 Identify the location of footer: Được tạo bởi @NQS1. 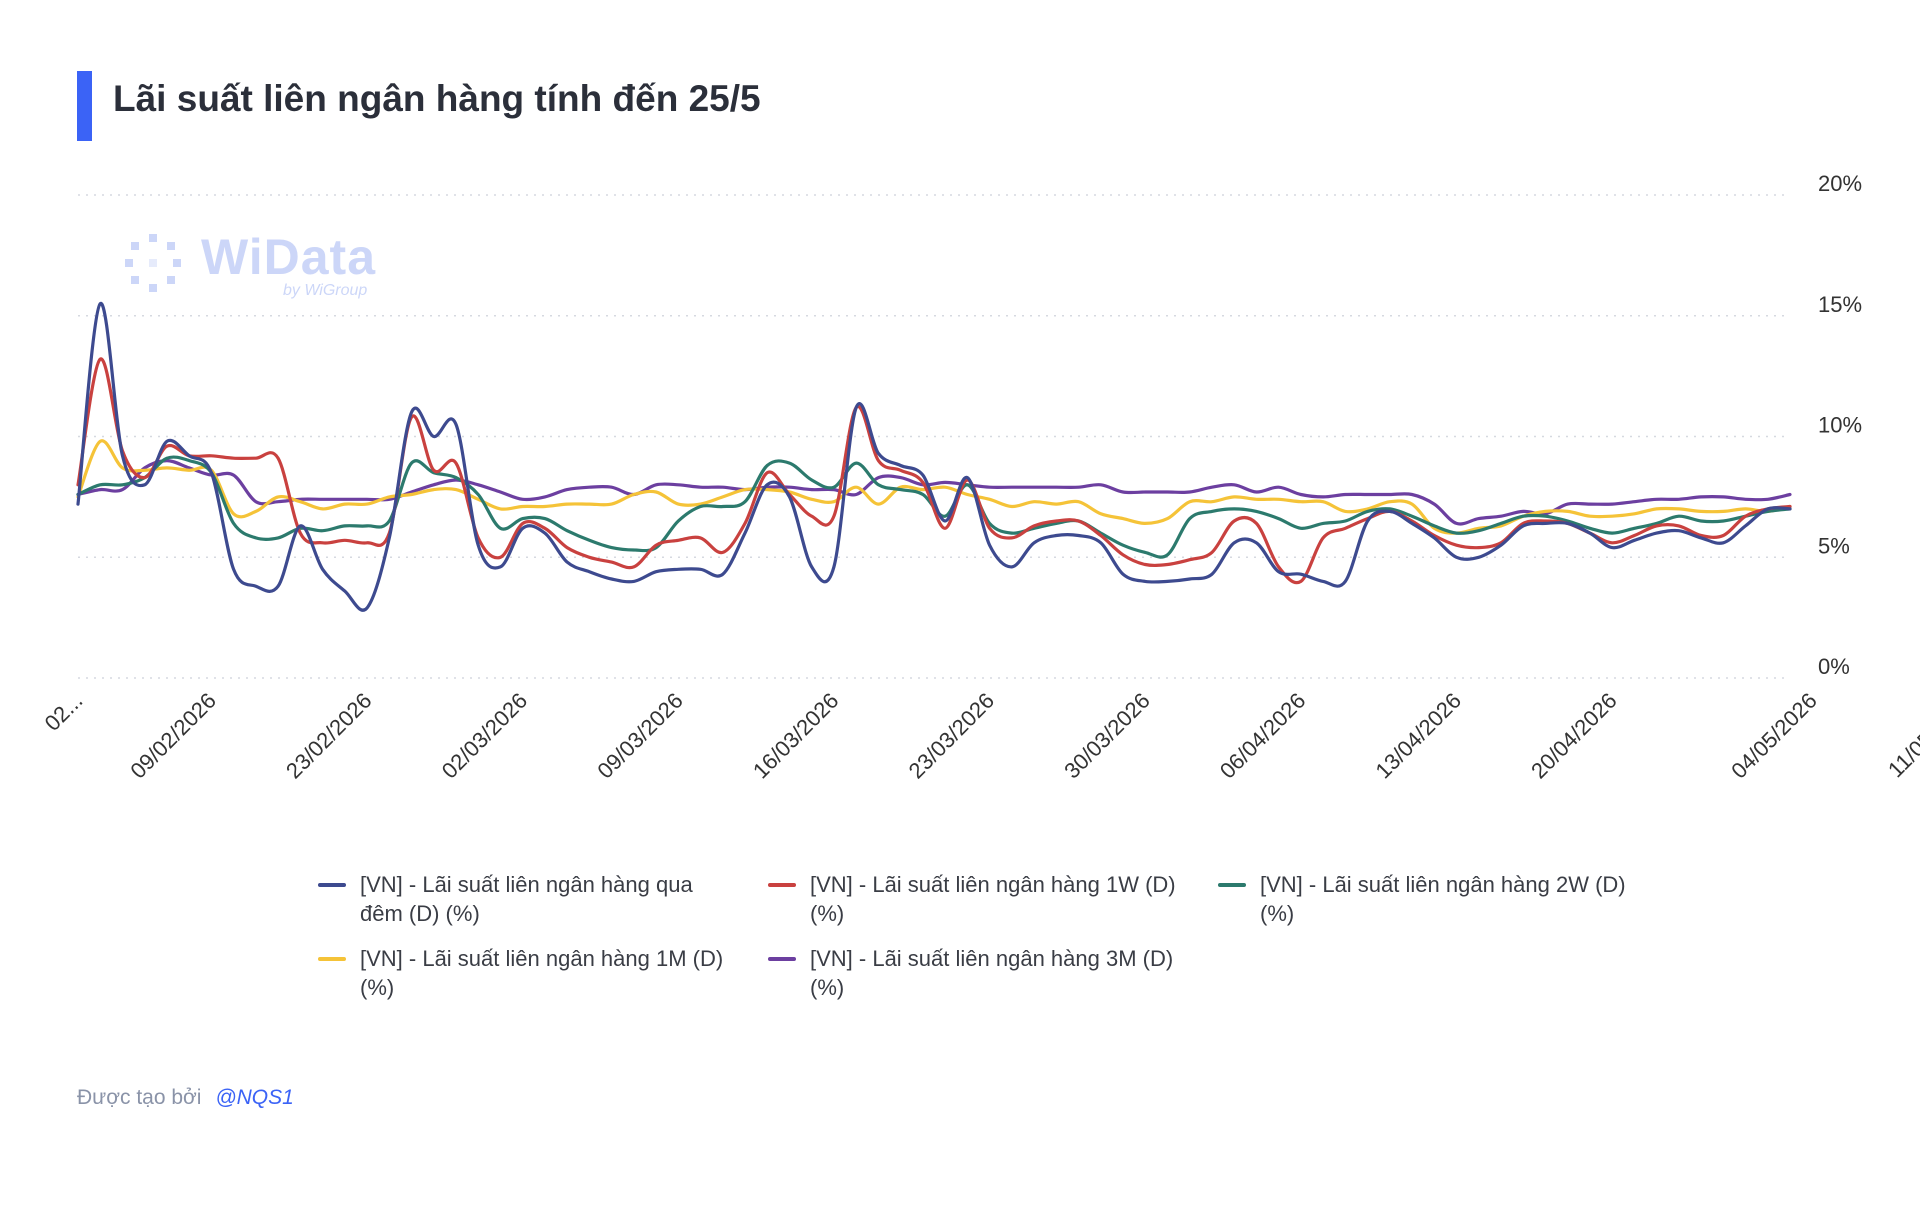
(185, 1098).